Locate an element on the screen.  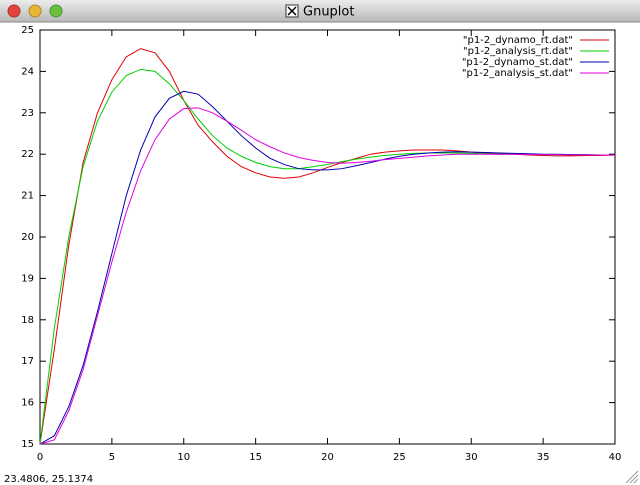
y-tick-label: 15 is located at coordinates (27, 444).